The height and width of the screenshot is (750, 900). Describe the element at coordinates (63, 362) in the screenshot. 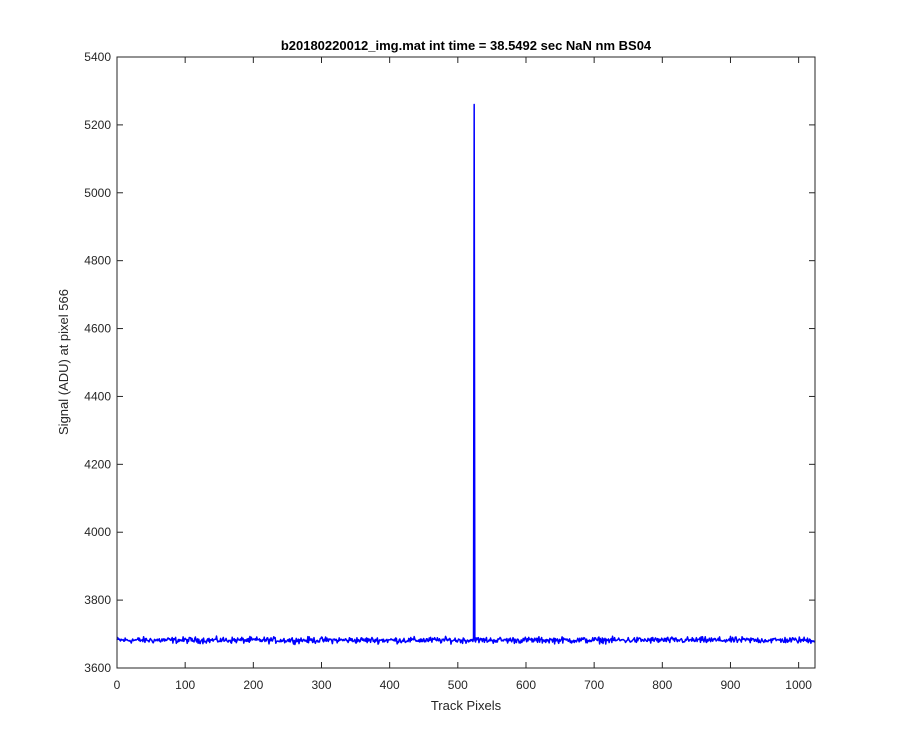

I see `y-axis-label: Signal (ADU) at pixel 566` at that location.